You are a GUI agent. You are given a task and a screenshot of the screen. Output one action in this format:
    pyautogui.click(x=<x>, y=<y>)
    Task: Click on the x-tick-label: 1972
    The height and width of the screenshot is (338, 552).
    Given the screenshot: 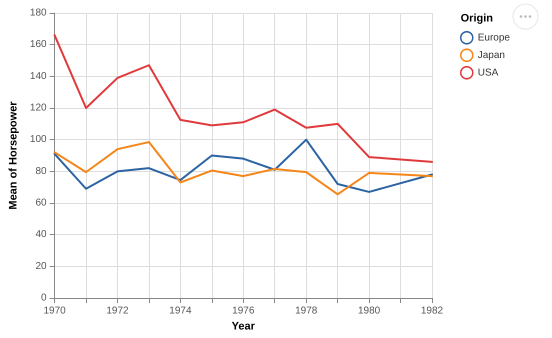 What is the action you would take?
    pyautogui.click(x=118, y=311)
    